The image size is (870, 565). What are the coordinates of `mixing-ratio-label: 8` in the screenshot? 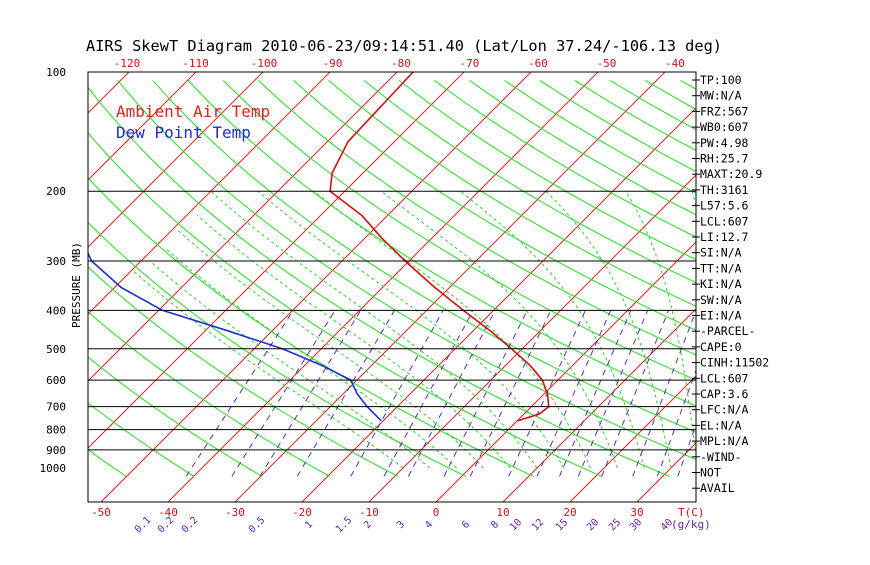 It's located at (495, 525).